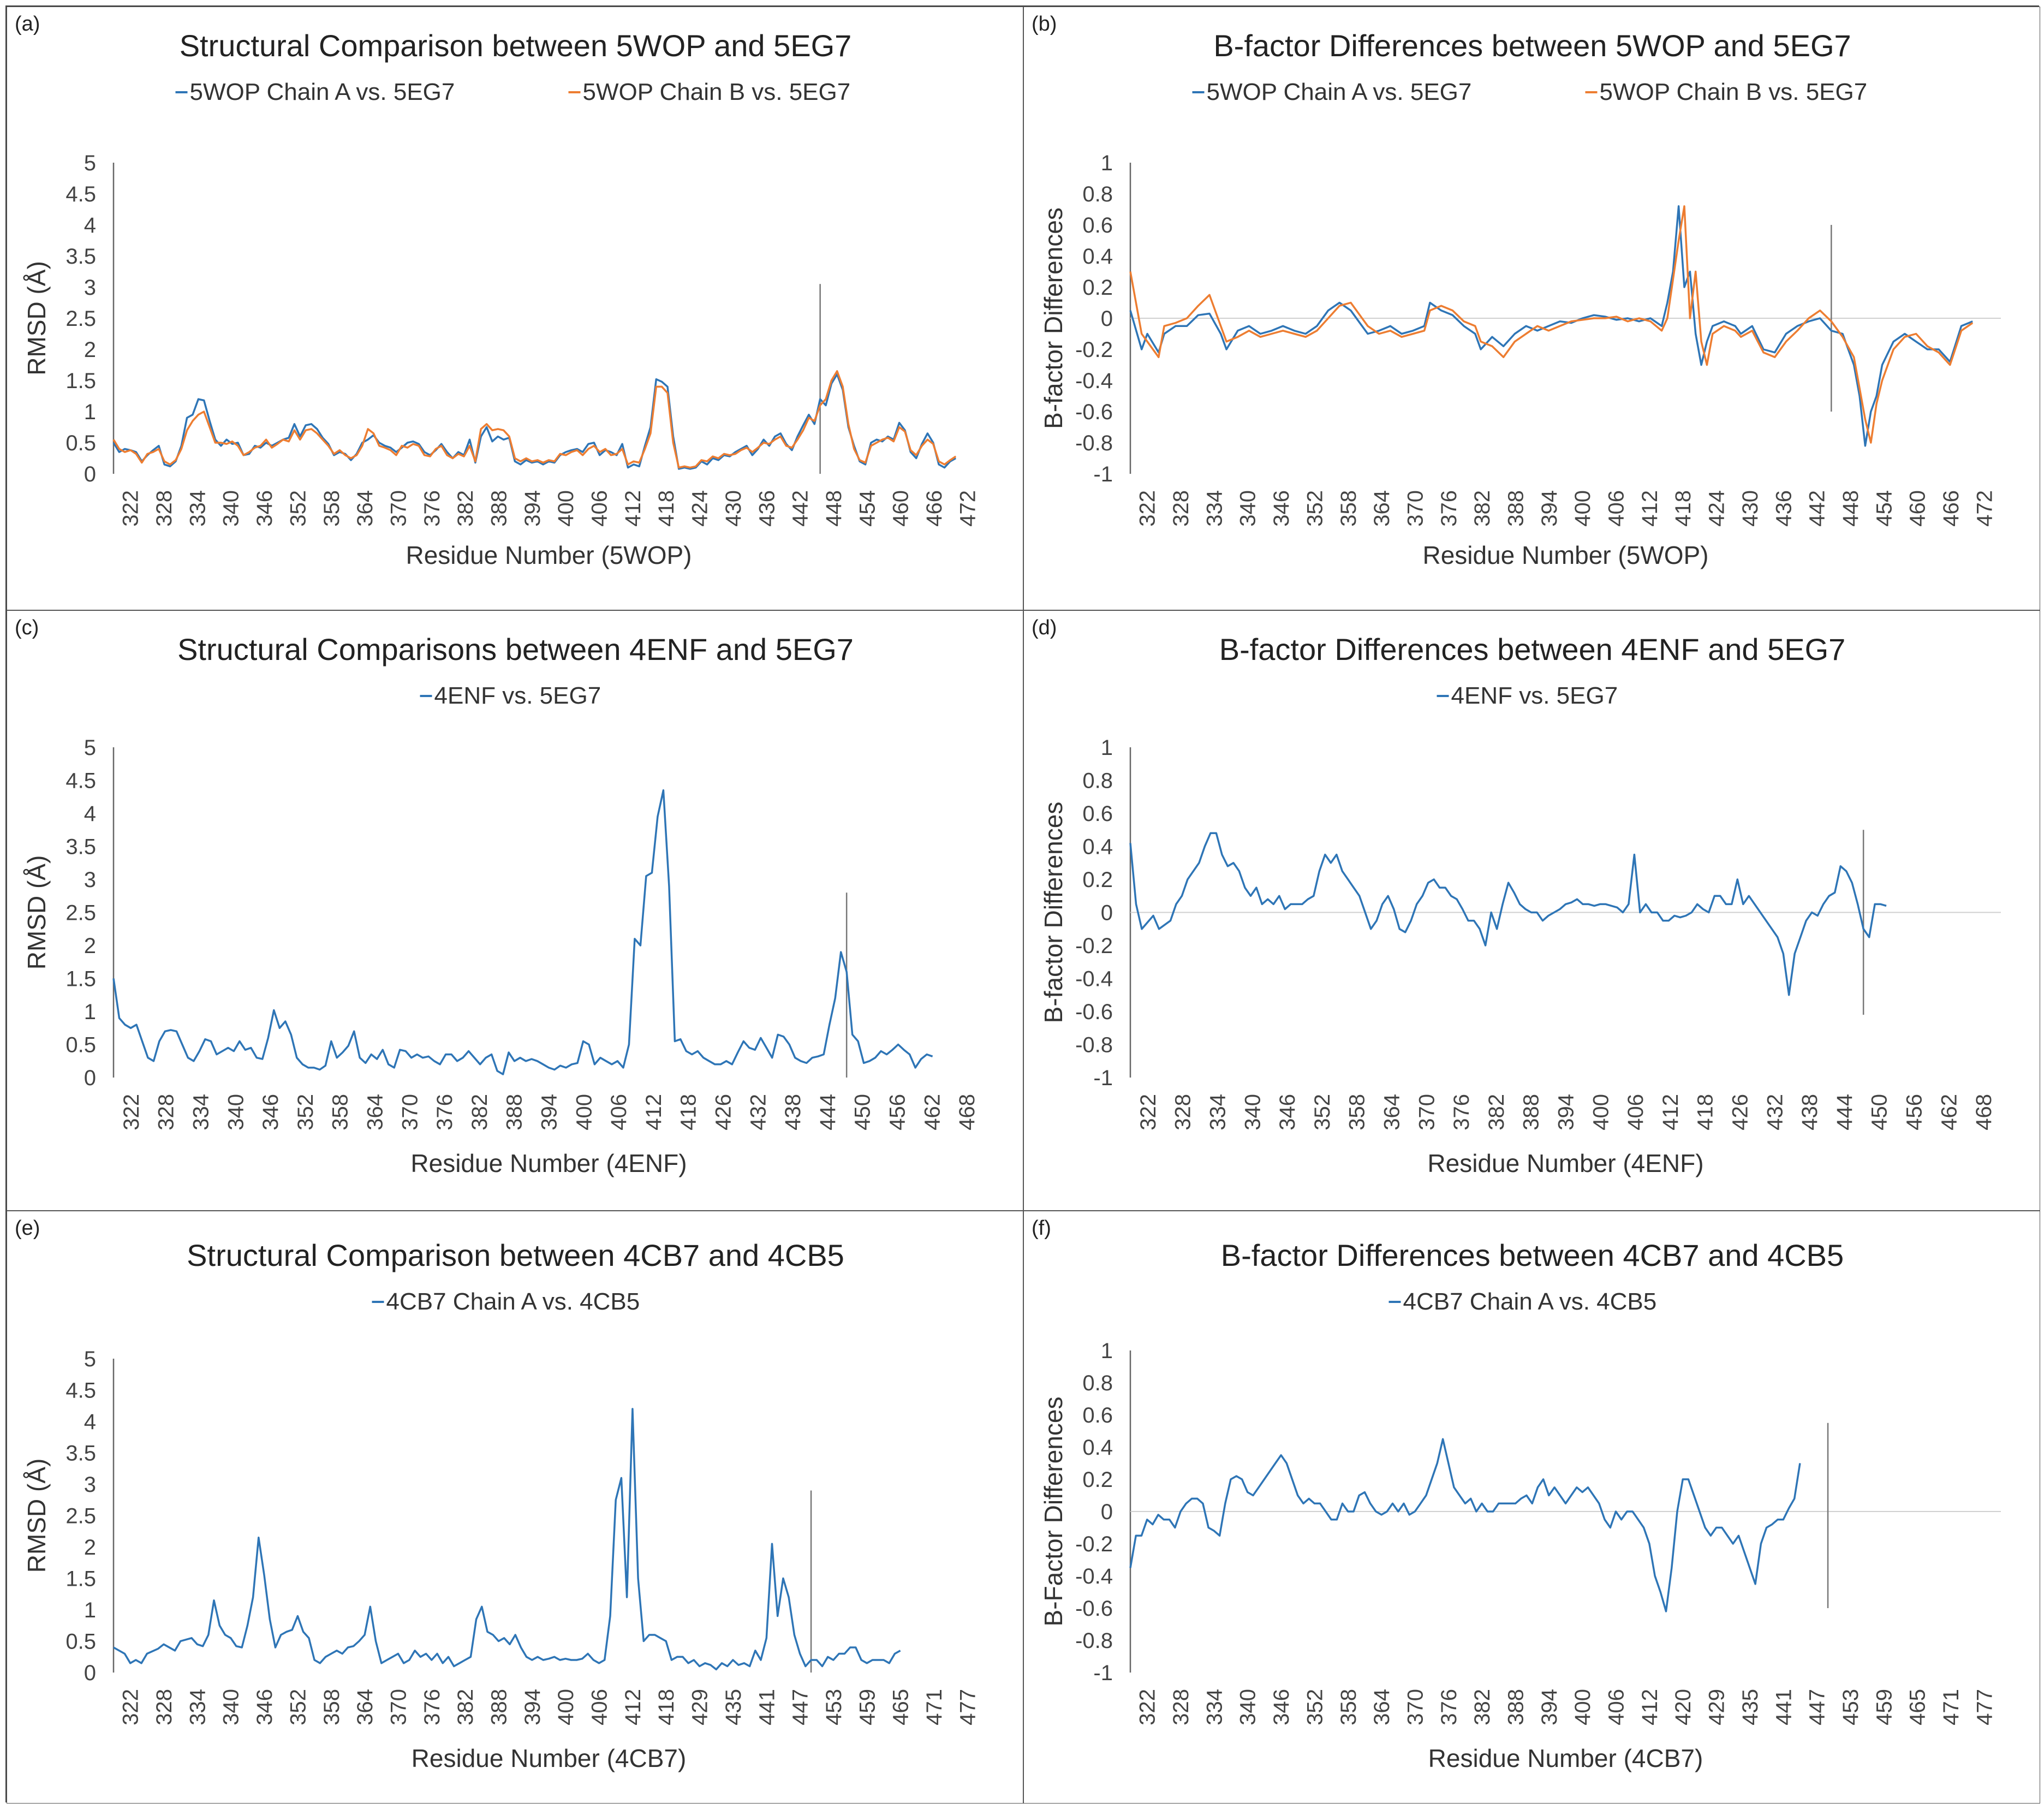 The image size is (2044, 1809). What do you see at coordinates (1097, 288) in the screenshot?
I see `y-tick-label: 0.2` at bounding box center [1097, 288].